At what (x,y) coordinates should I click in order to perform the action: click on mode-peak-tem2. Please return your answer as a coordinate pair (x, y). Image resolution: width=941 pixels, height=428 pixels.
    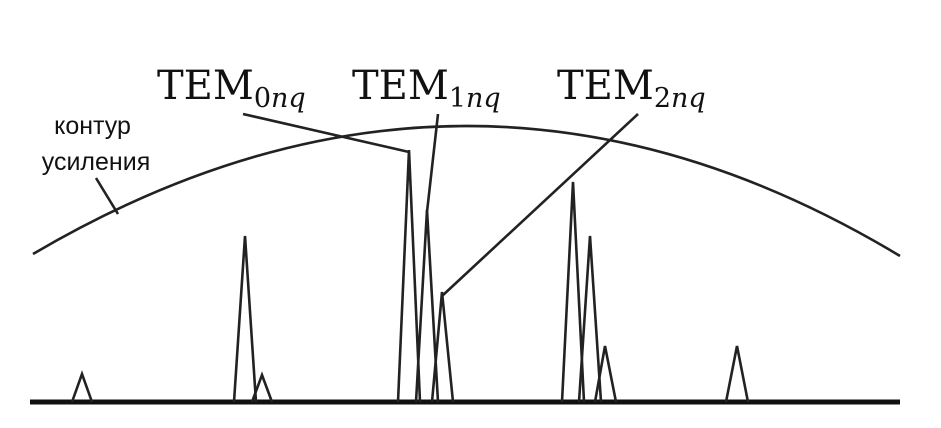
    Looking at the image, I should click on (442, 347).